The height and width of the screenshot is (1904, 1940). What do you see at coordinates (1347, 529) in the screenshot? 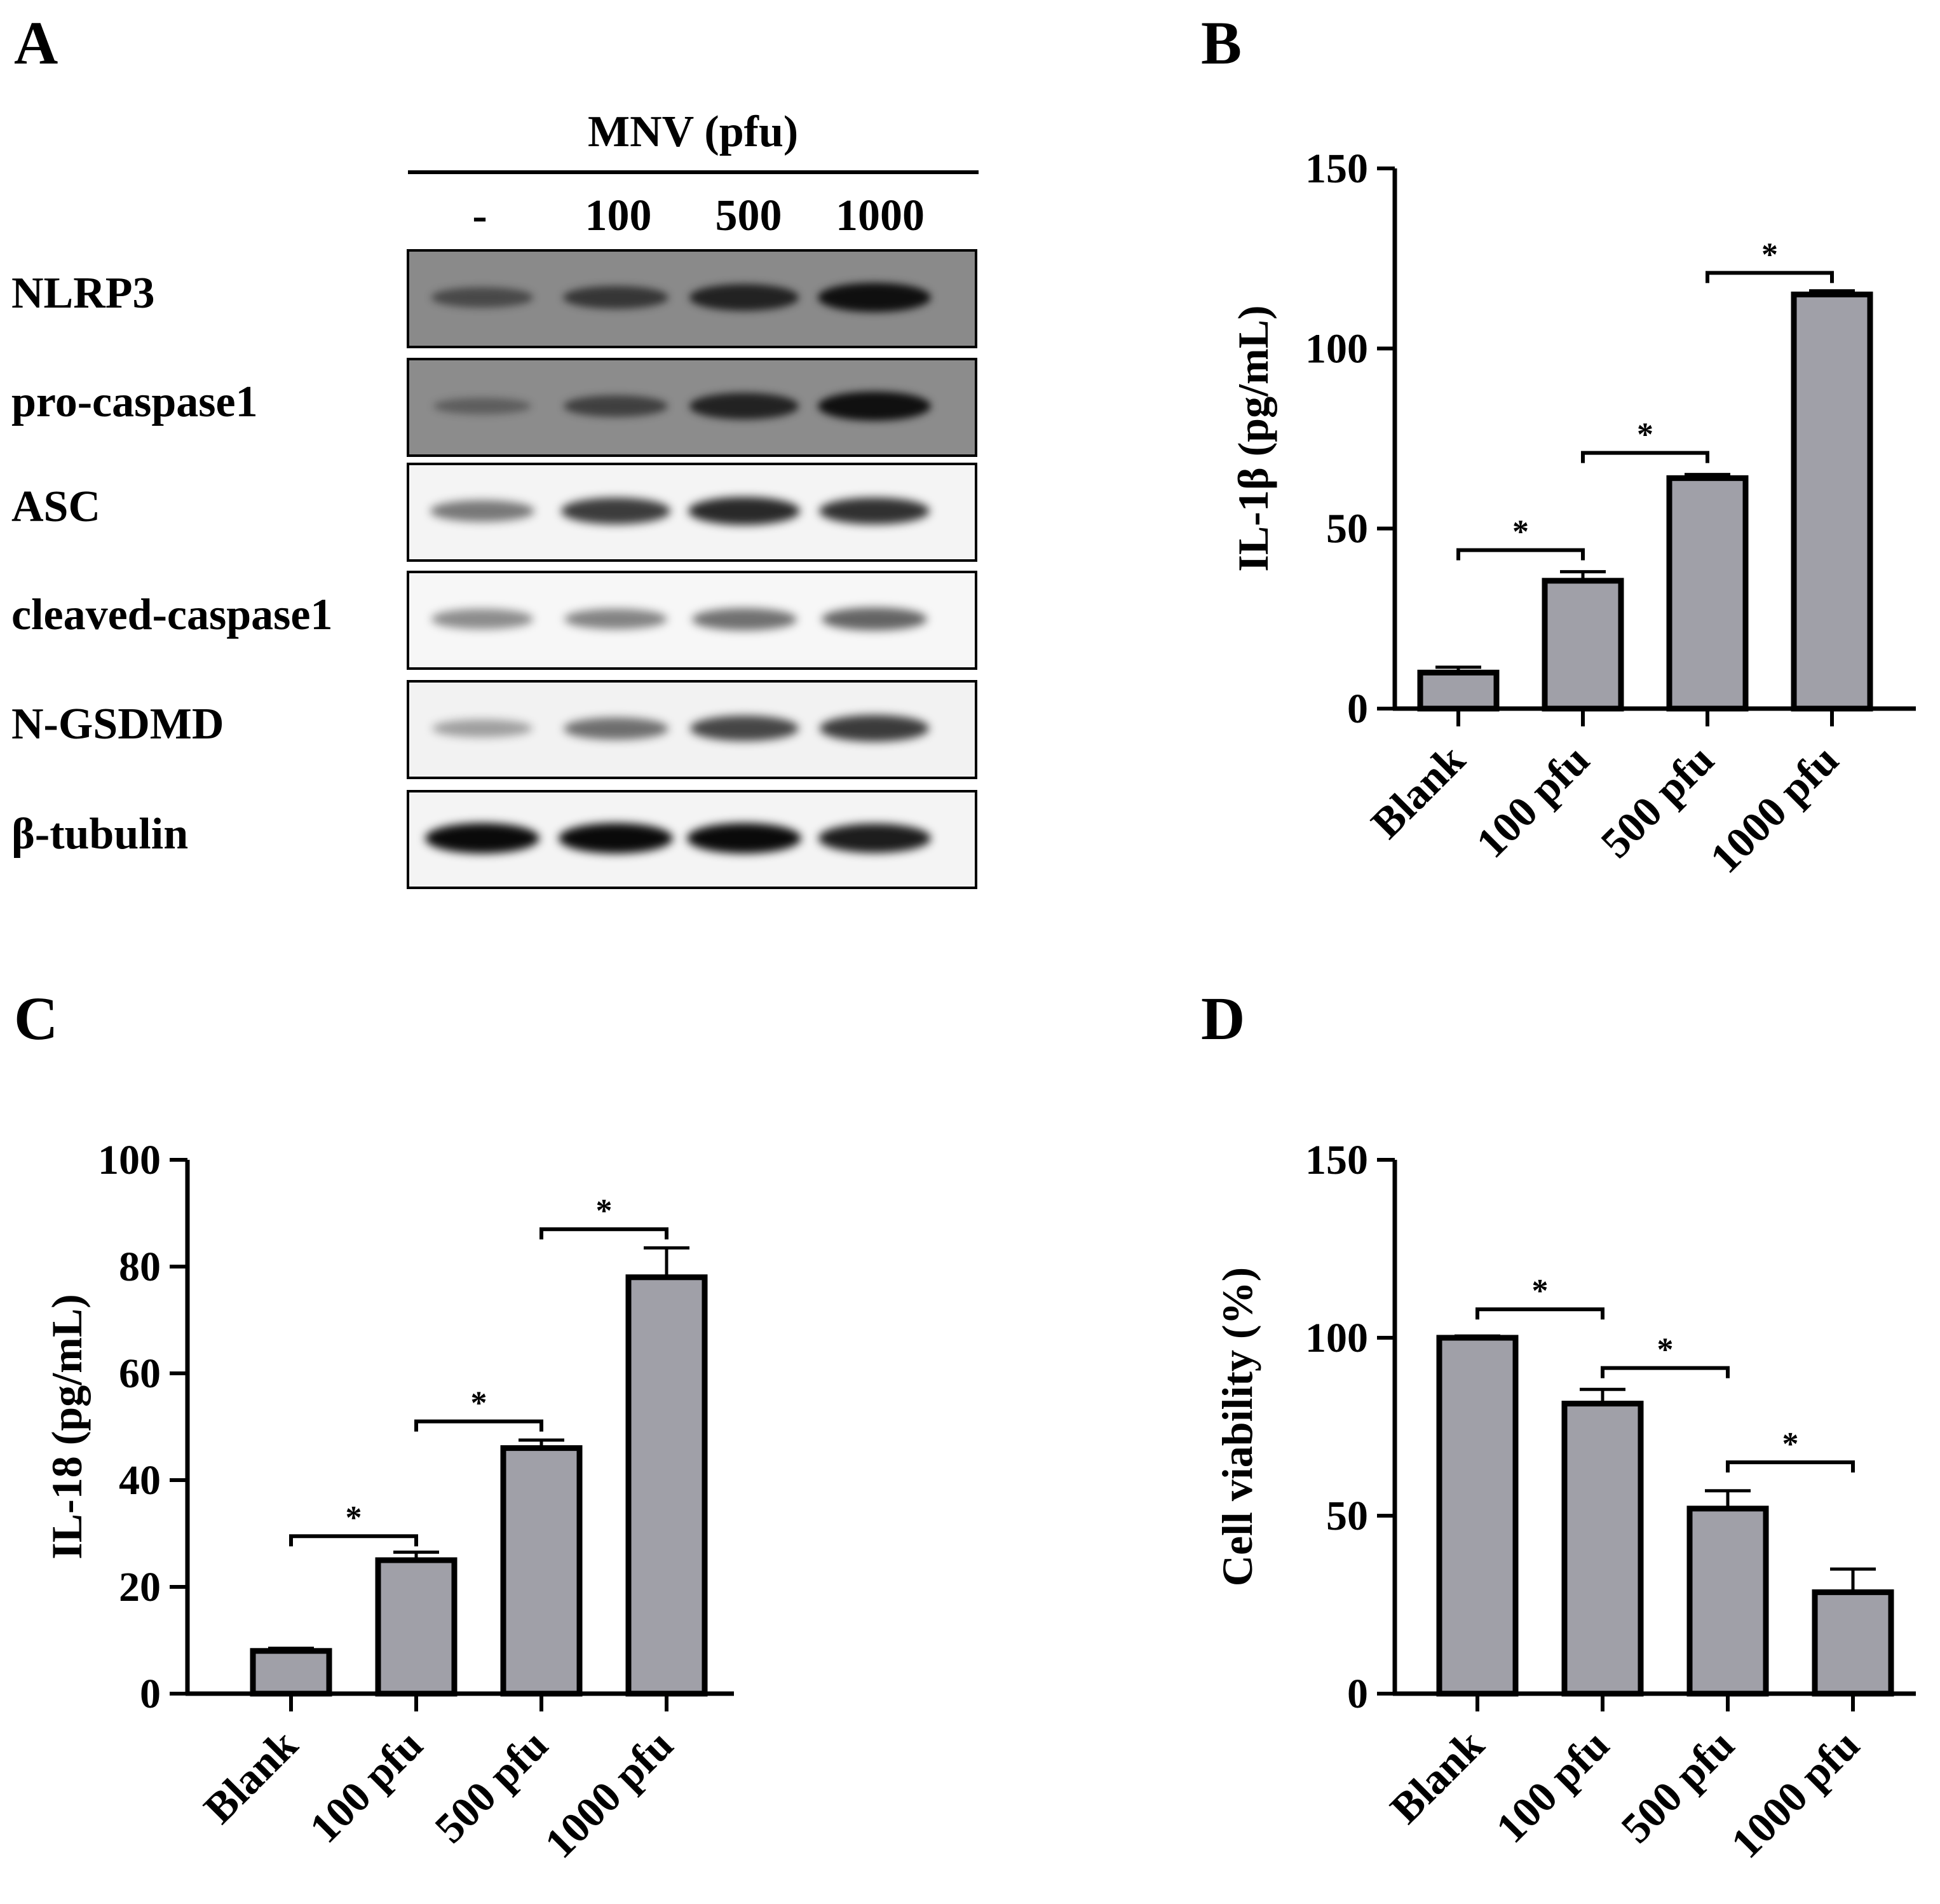
I see `y-tick-label: 50` at bounding box center [1347, 529].